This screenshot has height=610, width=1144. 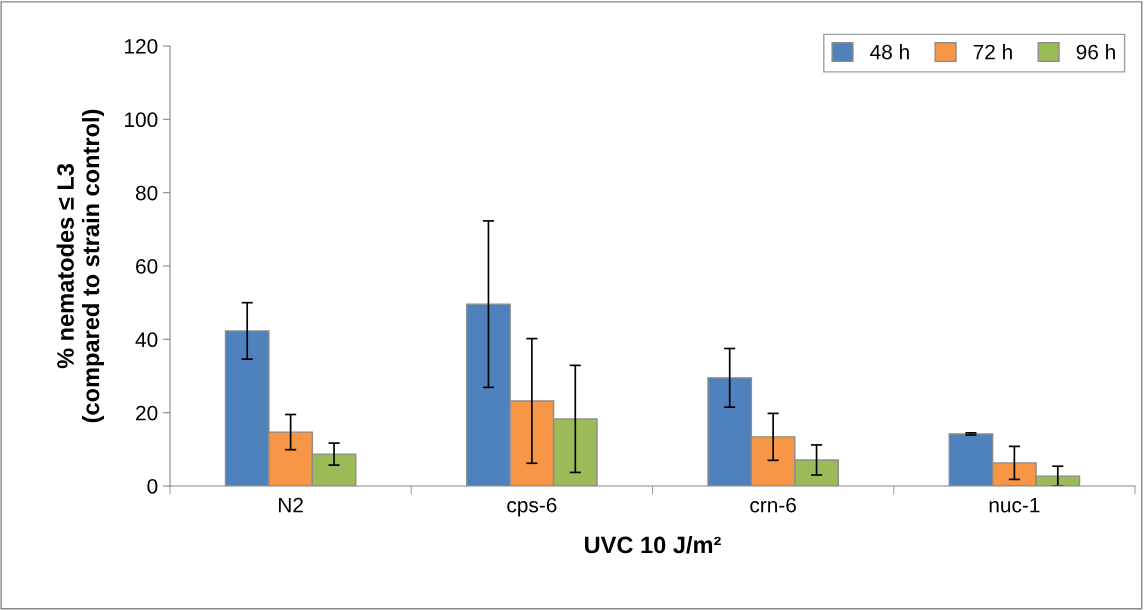 What do you see at coordinates (146, 340) in the screenshot?
I see `y-tick-label: 40` at bounding box center [146, 340].